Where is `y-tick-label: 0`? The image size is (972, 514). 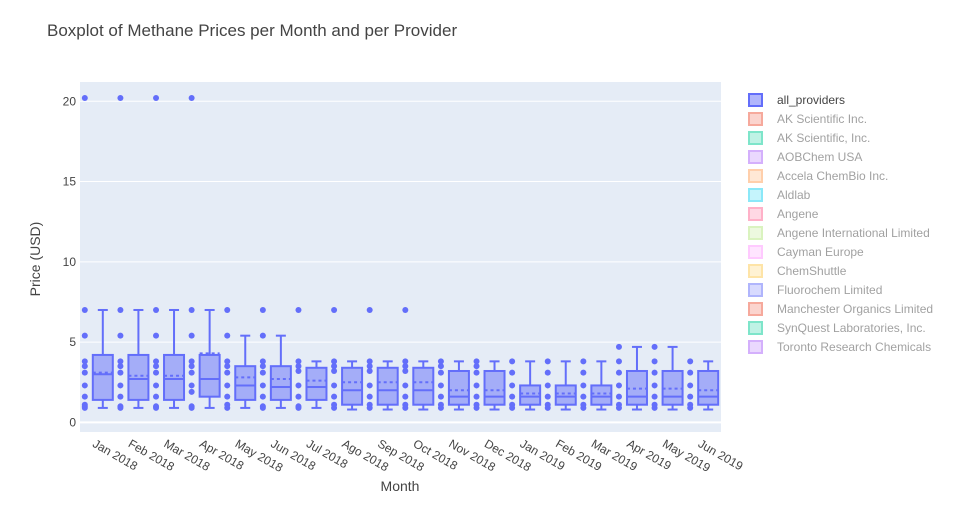
y-tick-label: 0 is located at coordinates (72, 422).